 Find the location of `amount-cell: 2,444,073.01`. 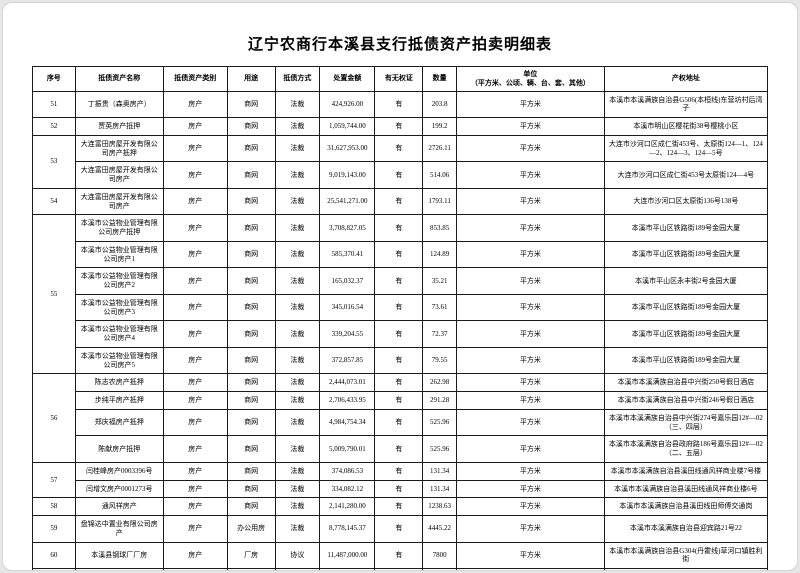

amount-cell: 2,444,073.01 is located at coordinates (347, 382).